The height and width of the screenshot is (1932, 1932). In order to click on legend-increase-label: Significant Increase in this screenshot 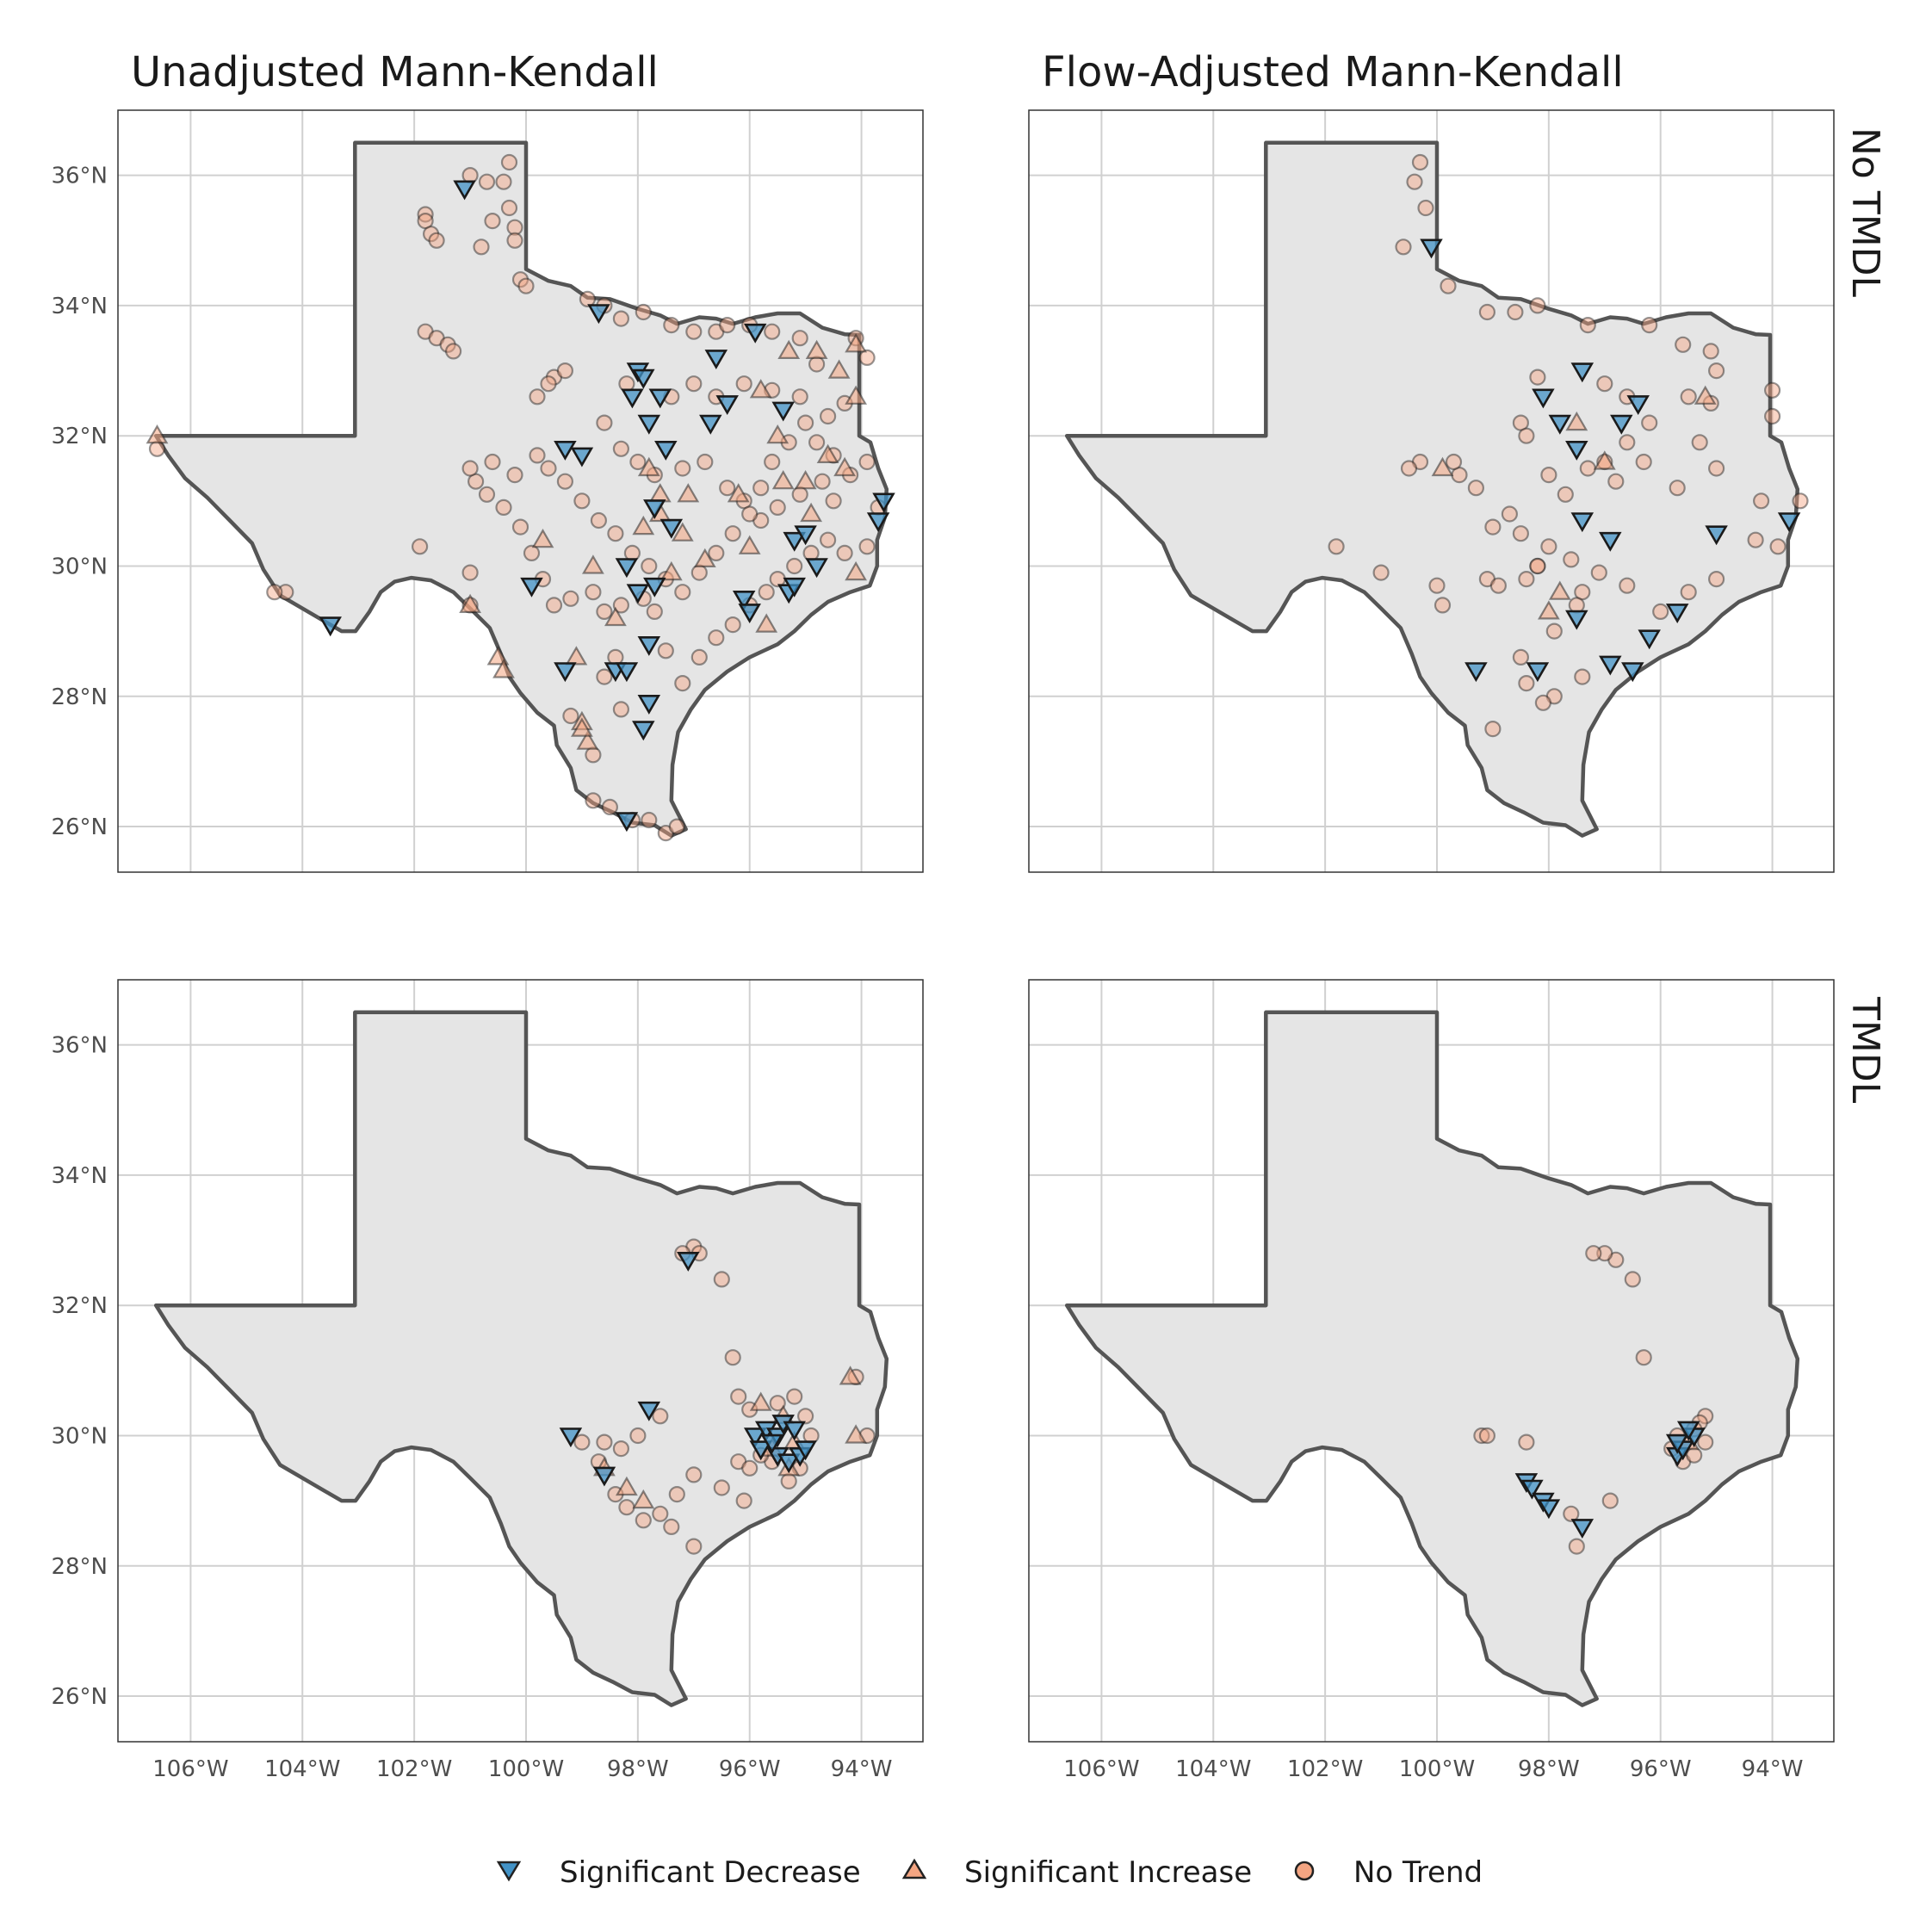, I will do `click(1108, 1873)`.